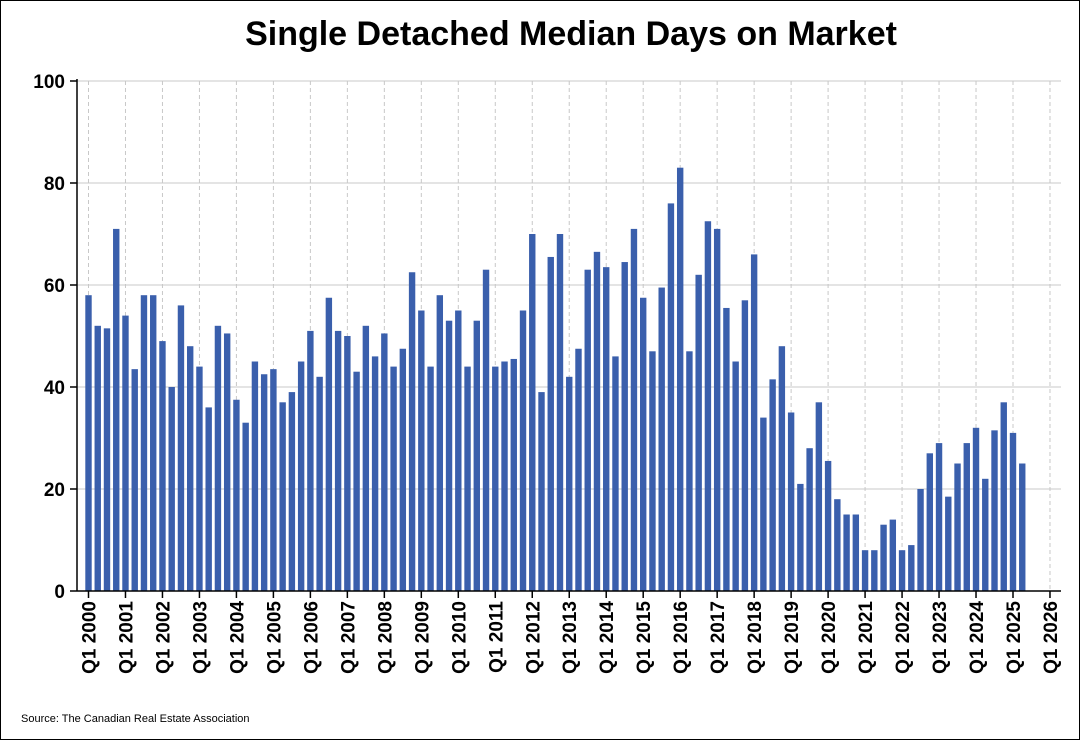  Describe the element at coordinates (90, 637) in the screenshot. I see `x-tick-label: Q1 2000` at that location.